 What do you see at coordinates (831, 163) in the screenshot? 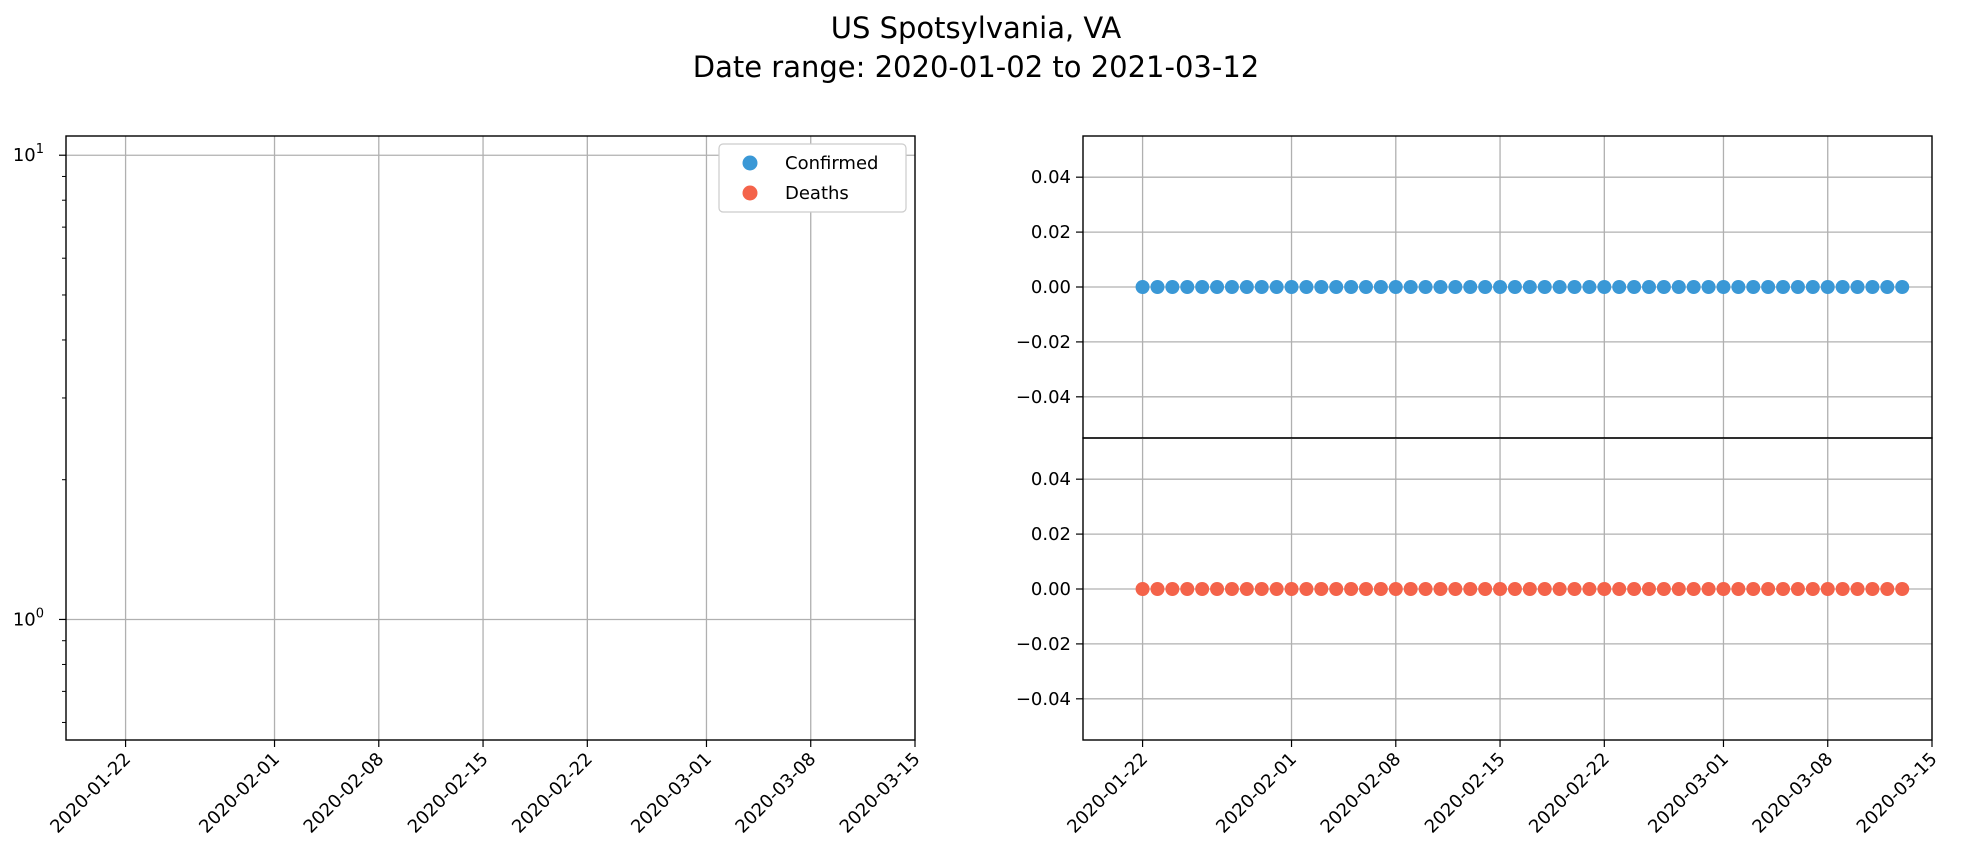
I see `legend-label-confirmed: Confirmed` at bounding box center [831, 163].